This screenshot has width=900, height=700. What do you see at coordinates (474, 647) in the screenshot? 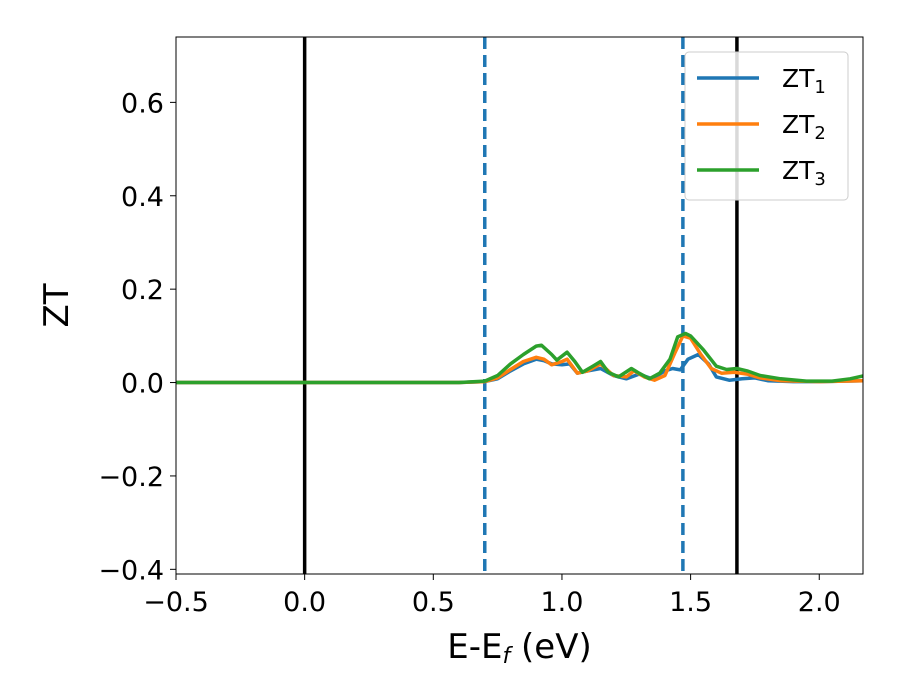
I see `x-axis-label-main: E-E` at bounding box center [474, 647].